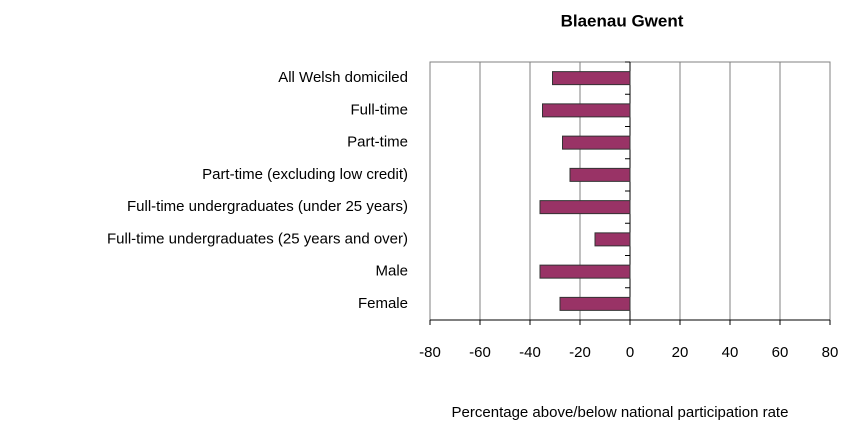 This screenshot has height=425, width=846. I want to click on x-tick-label: -20, so click(580, 352).